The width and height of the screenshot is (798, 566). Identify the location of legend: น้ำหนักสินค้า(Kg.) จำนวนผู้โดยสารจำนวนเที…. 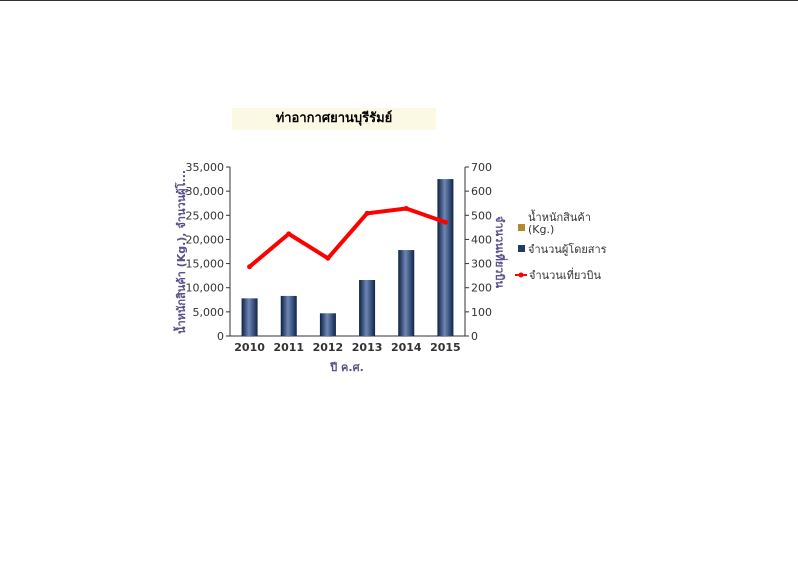
(561, 245).